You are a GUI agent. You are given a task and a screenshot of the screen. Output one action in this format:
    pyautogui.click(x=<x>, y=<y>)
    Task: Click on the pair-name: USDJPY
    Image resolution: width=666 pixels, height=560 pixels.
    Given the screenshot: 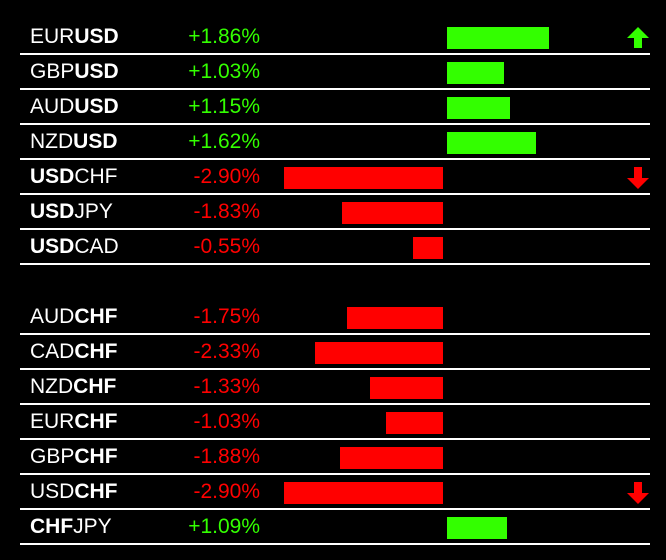 What is the action you would take?
    pyautogui.click(x=71, y=212)
    